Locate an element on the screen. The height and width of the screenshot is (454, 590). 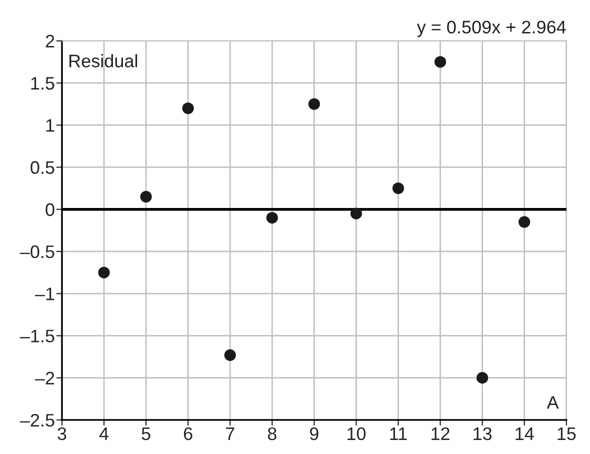
x-tick-label: 10 is located at coordinates (357, 433).